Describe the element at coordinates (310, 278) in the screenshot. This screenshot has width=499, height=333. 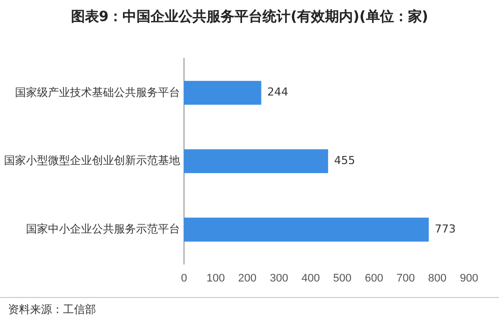
I see `x-tick-label: 400` at that location.